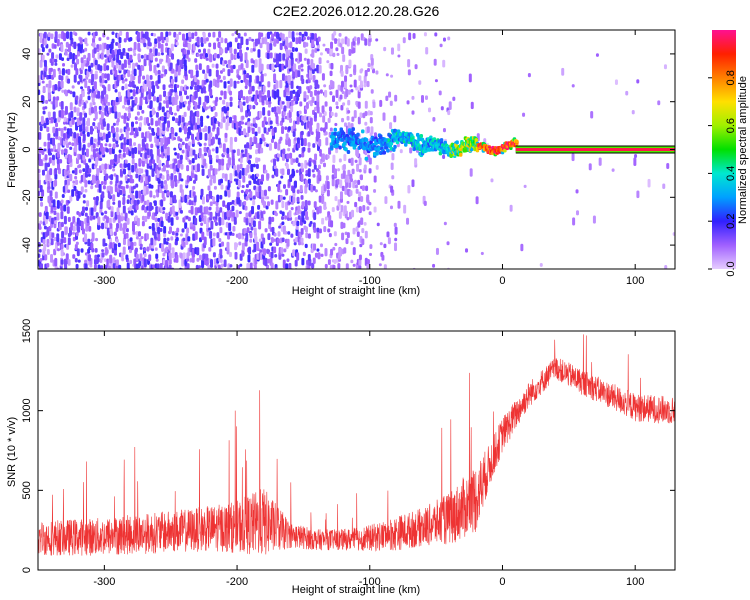 The height and width of the screenshot is (600, 750). Describe the element at coordinates (237, 281) in the screenshot. I see `x-tick-label: -200` at that location.